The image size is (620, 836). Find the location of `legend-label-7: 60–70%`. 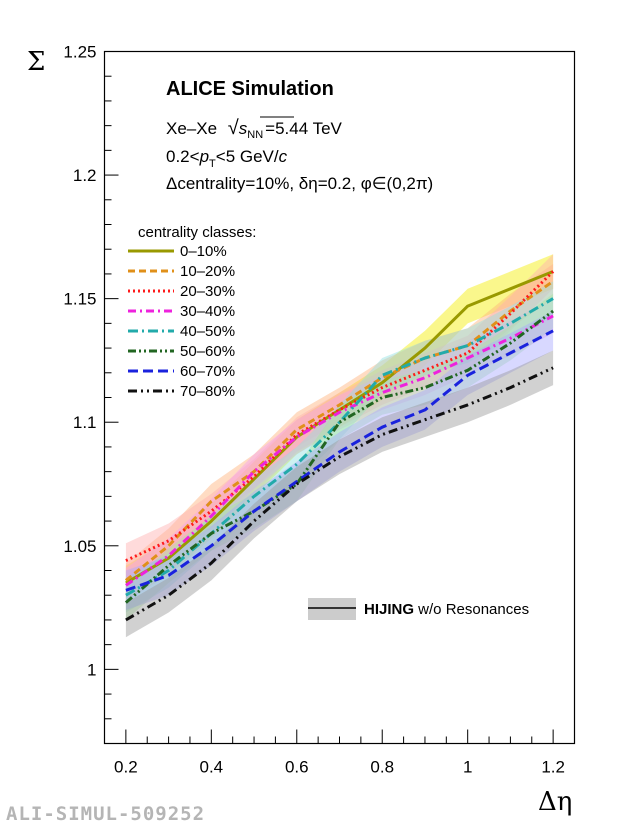

legend-label-7: 60–70% is located at coordinates (207, 371).